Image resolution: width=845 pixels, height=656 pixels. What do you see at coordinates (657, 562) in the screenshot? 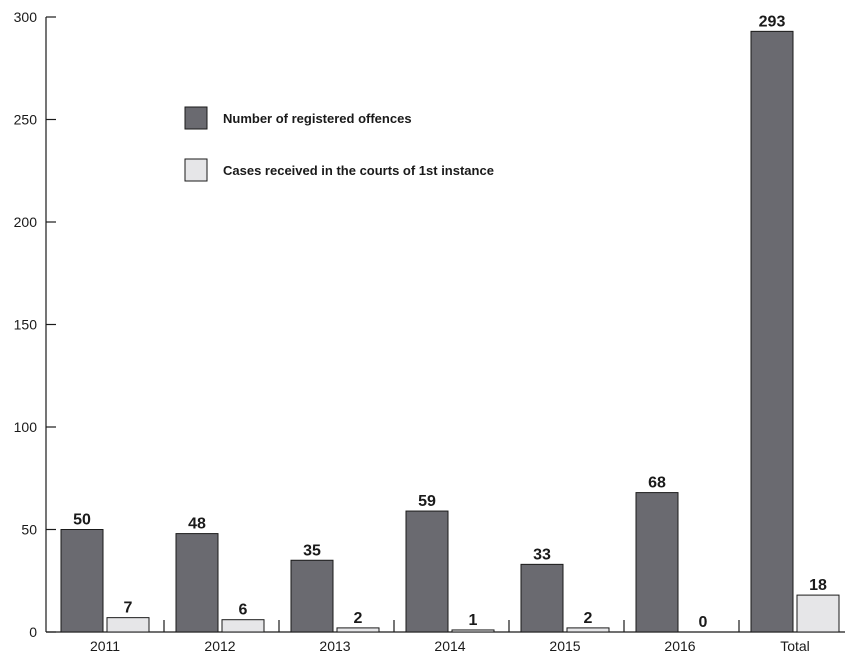
I see `bar-registered-offences-2016` at bounding box center [657, 562].